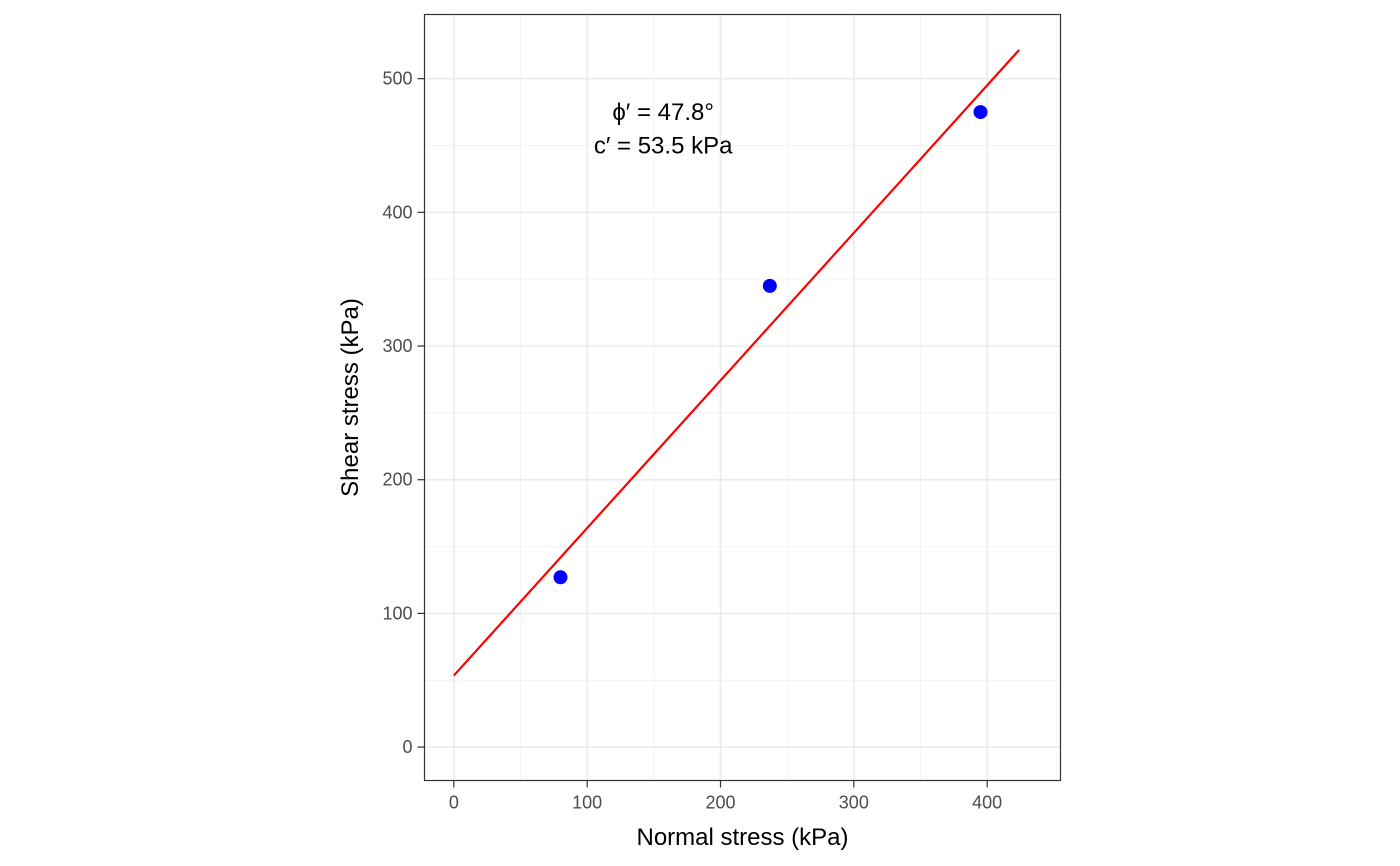 The height and width of the screenshot is (866, 1400). I want to click on x-tick-label: 200, so click(720, 803).